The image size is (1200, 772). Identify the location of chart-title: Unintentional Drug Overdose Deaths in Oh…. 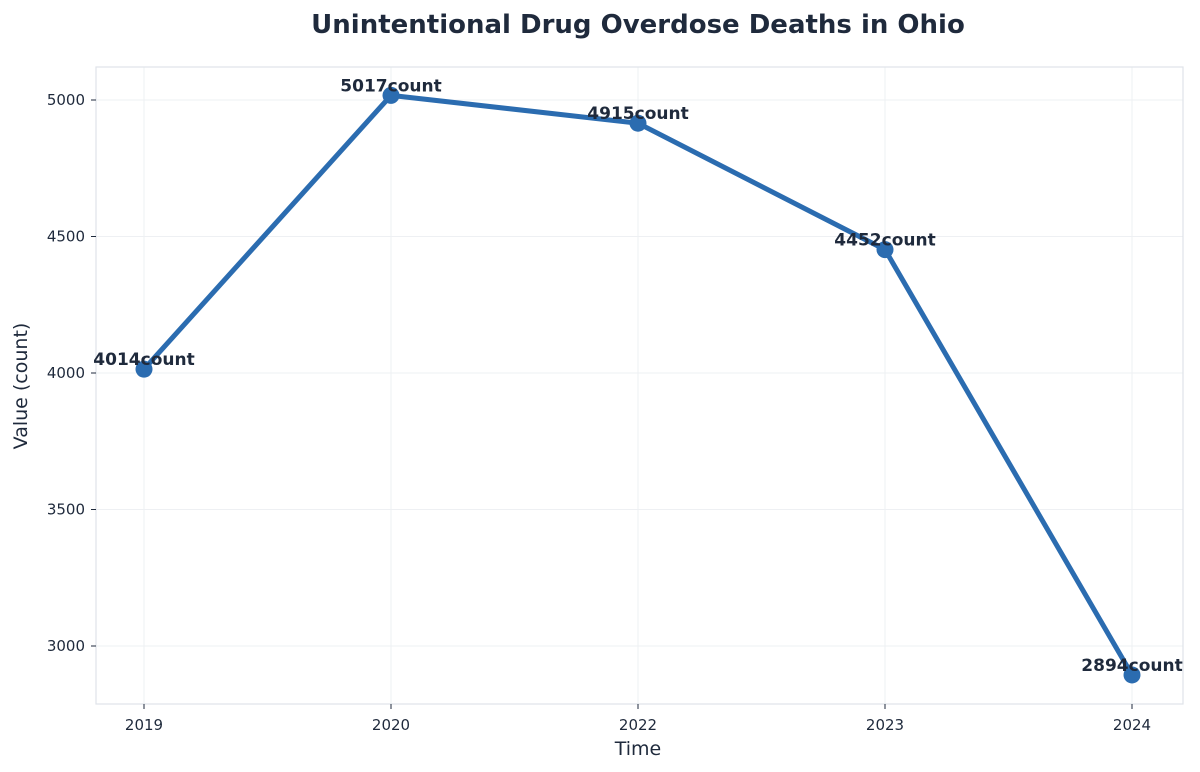
(638, 25).